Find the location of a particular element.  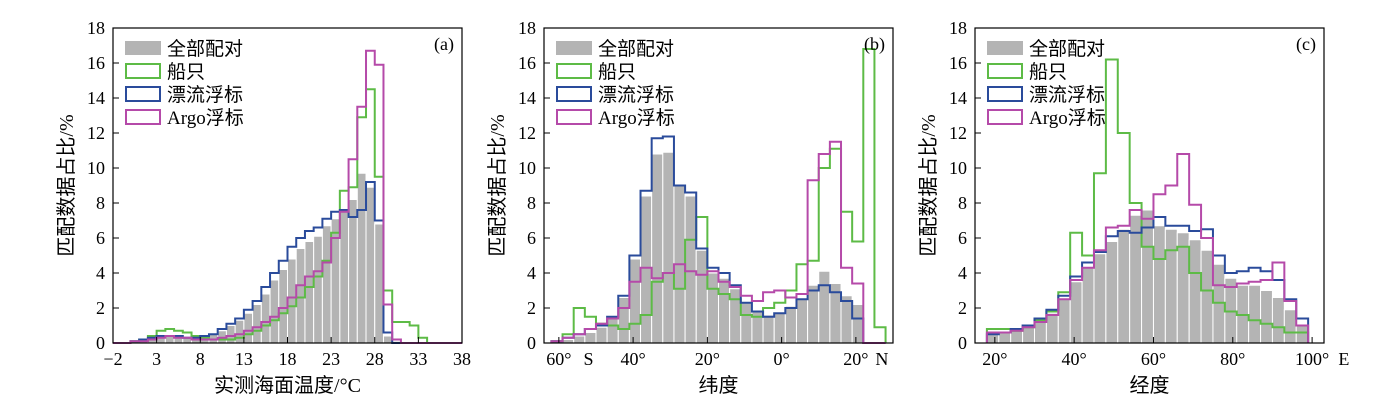

x-tick-label-a-4: 18 is located at coordinates (288, 359).